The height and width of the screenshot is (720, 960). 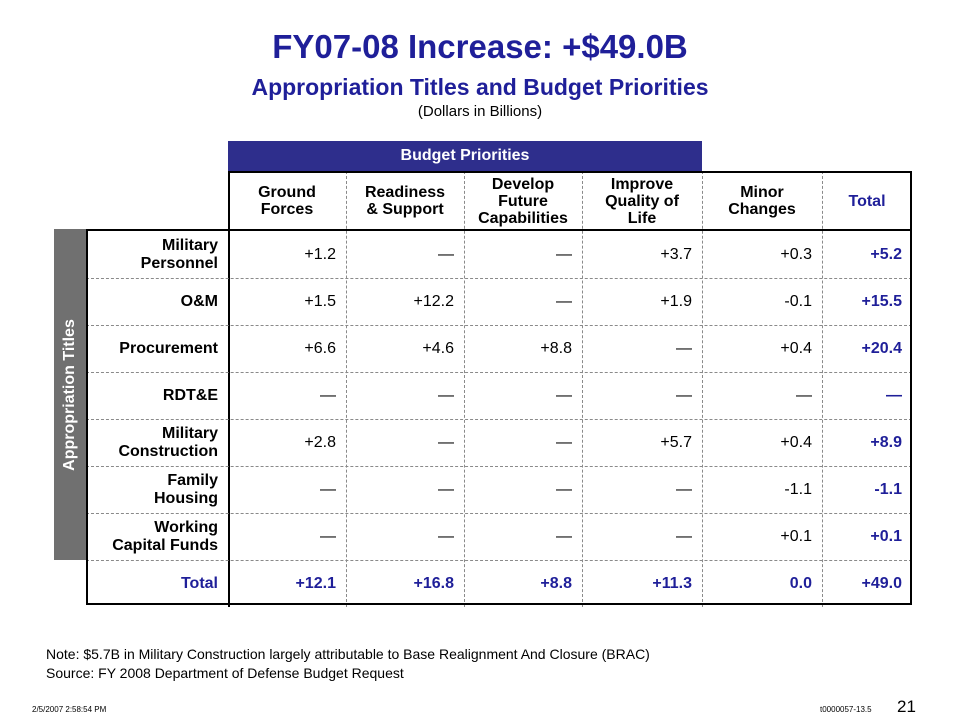 I want to click on table-cell: +5.2, so click(x=886, y=254).